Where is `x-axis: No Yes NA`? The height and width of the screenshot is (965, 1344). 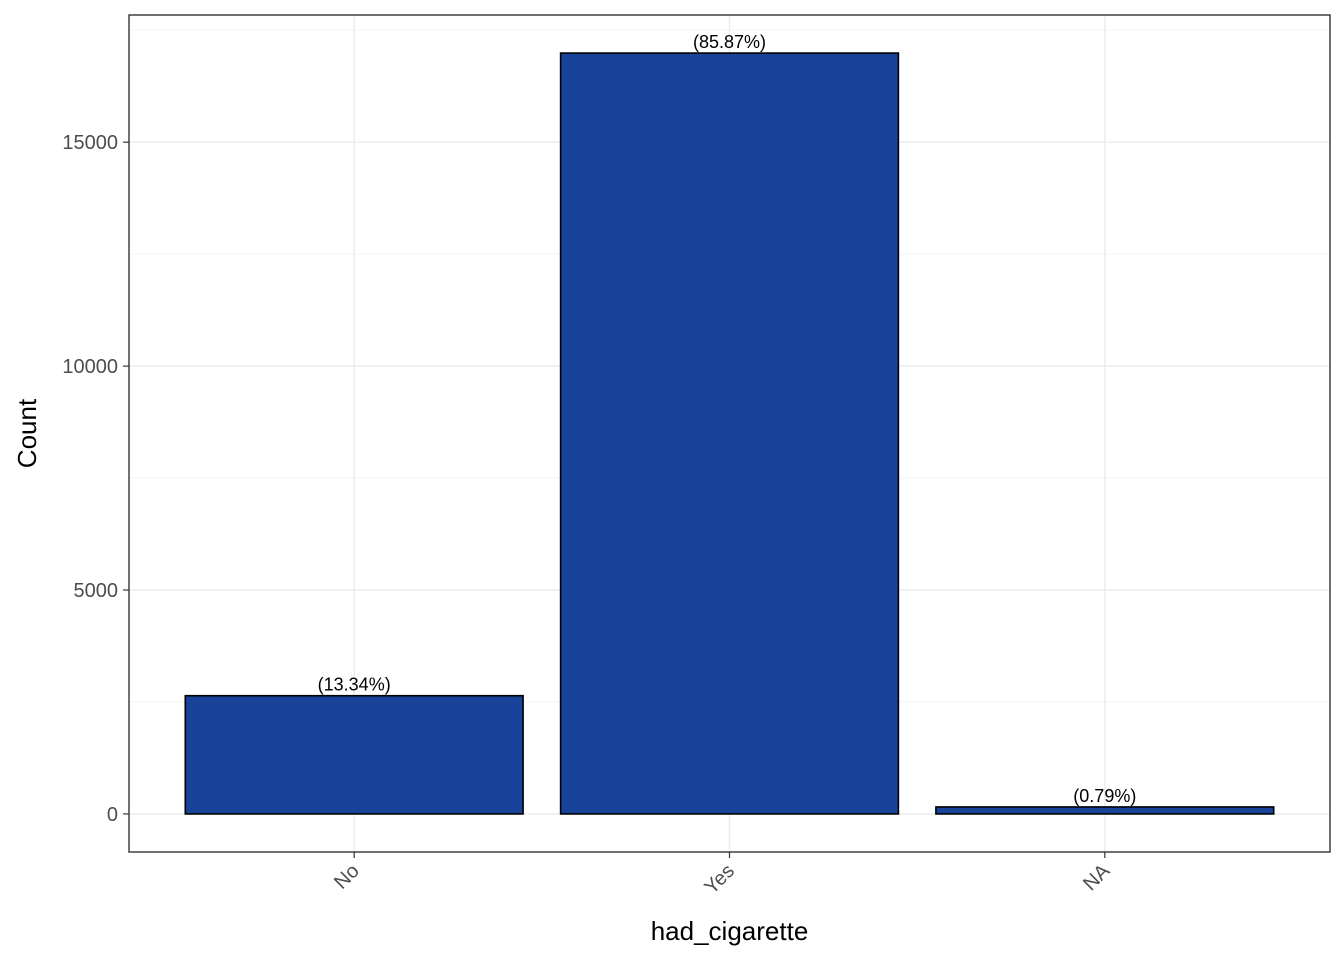 x-axis: No Yes NA is located at coordinates (722, 875).